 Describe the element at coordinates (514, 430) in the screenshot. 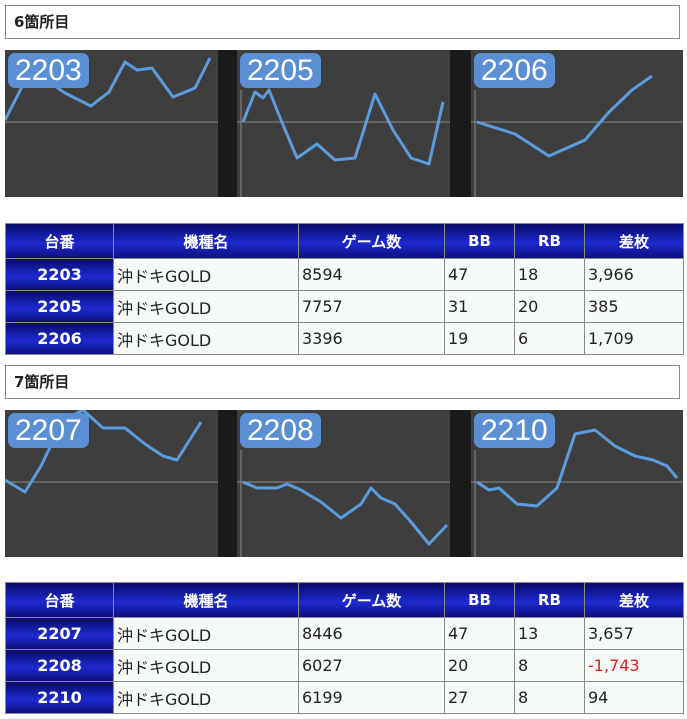

I see `graph-label-2210: 2210` at that location.